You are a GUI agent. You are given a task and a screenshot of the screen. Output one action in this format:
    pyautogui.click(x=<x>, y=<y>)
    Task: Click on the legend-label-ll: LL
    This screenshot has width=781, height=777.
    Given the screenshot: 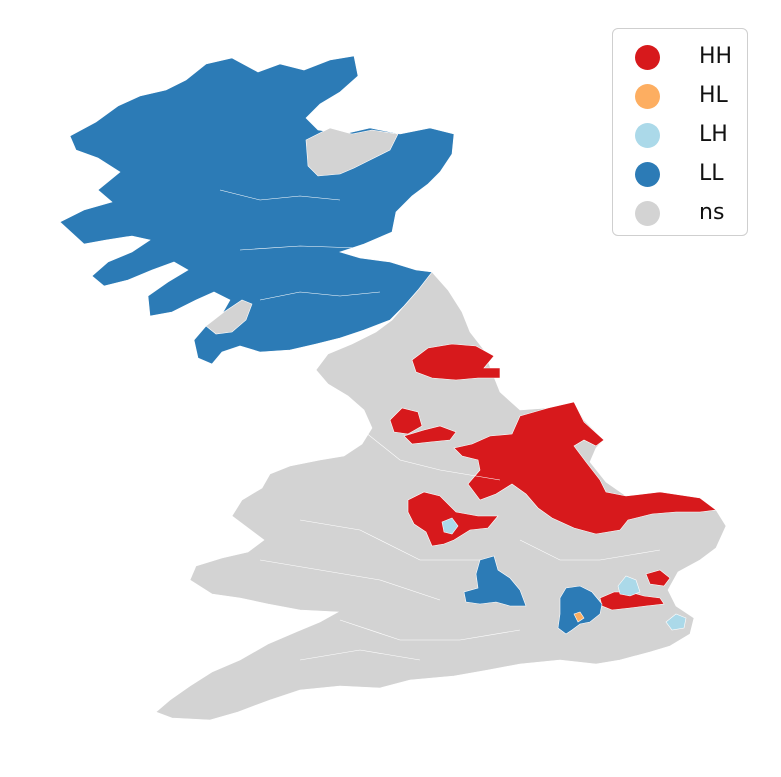 What is the action you would take?
    pyautogui.click(x=711, y=173)
    